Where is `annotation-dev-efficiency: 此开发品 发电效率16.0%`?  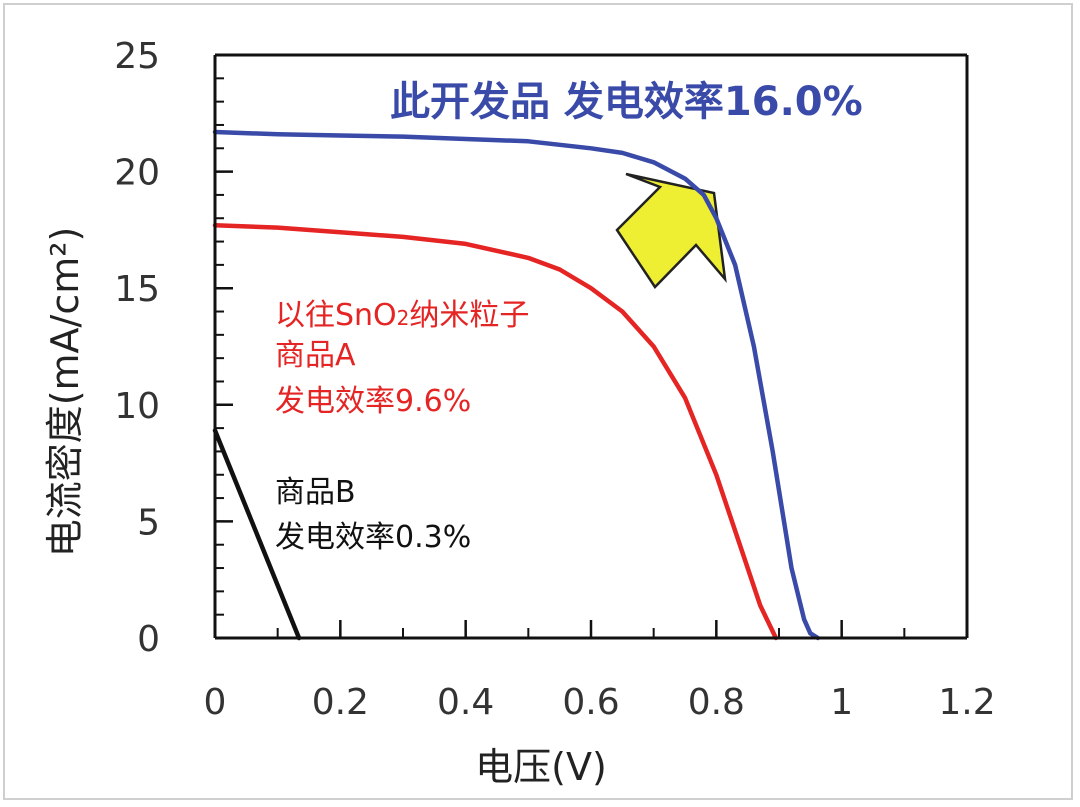 annotation-dev-efficiency: 此开发品 发电效率16.0% is located at coordinates (626, 102).